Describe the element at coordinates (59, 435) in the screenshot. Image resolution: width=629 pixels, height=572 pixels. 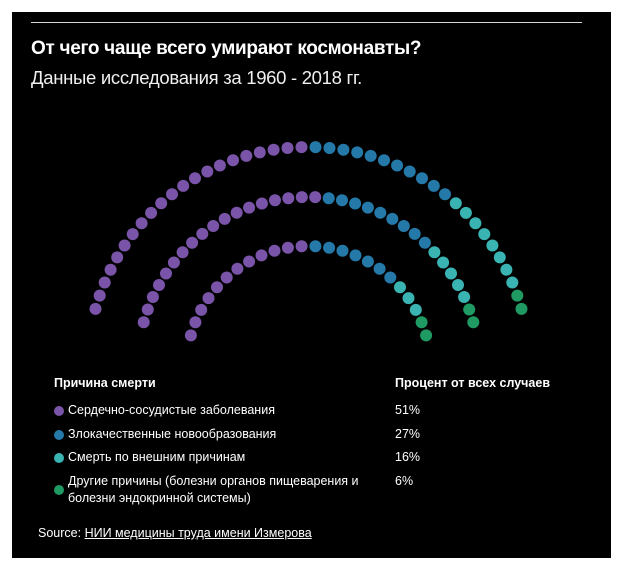
I see `cancer-swatch-icon` at that location.